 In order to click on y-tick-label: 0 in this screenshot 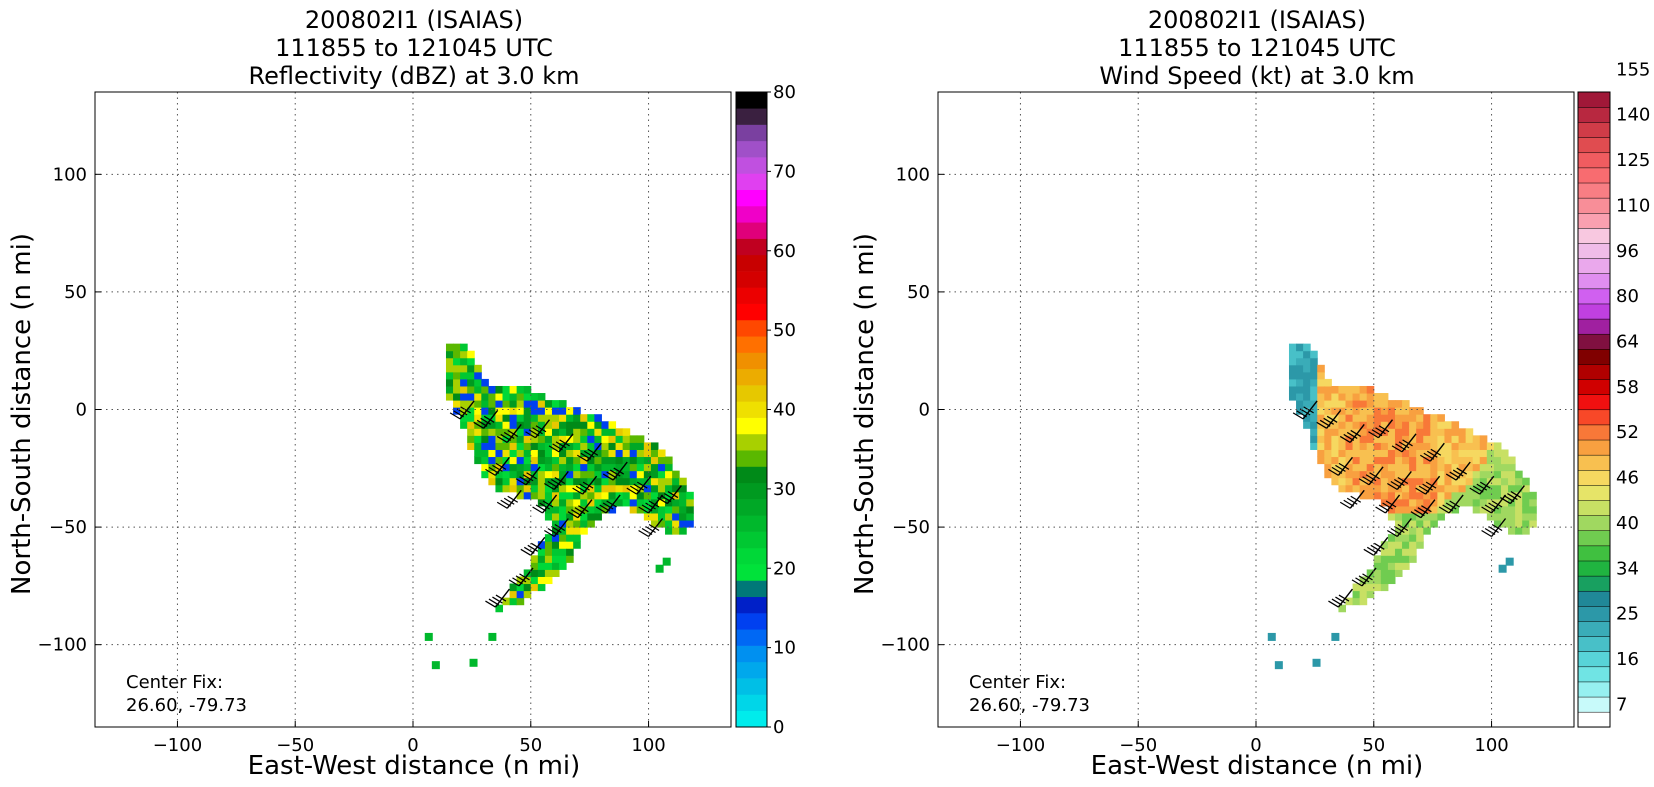, I will do `click(924, 410)`.